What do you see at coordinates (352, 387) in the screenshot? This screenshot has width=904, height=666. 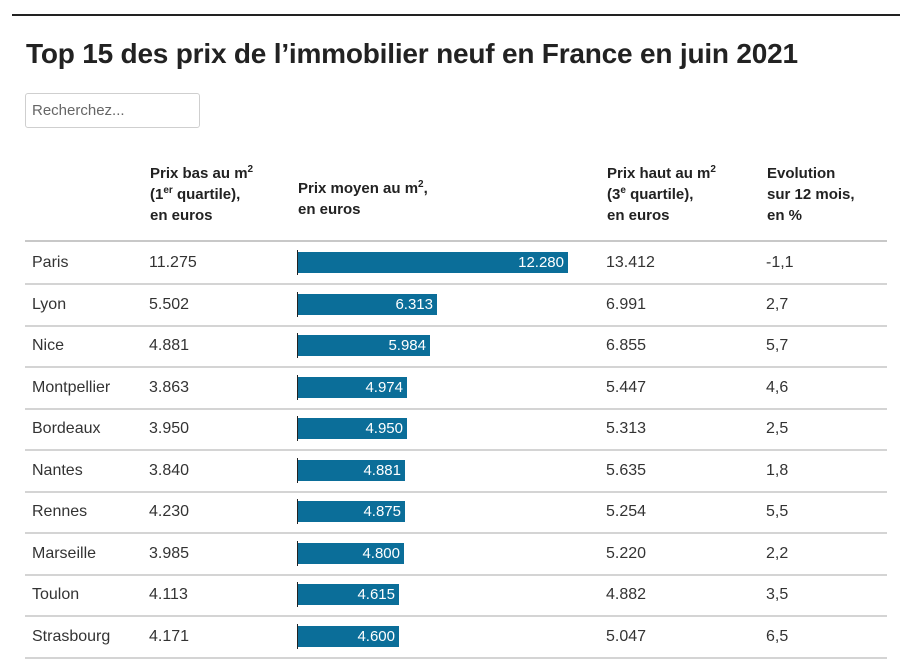 I see `avg-price-bar: 4.974` at bounding box center [352, 387].